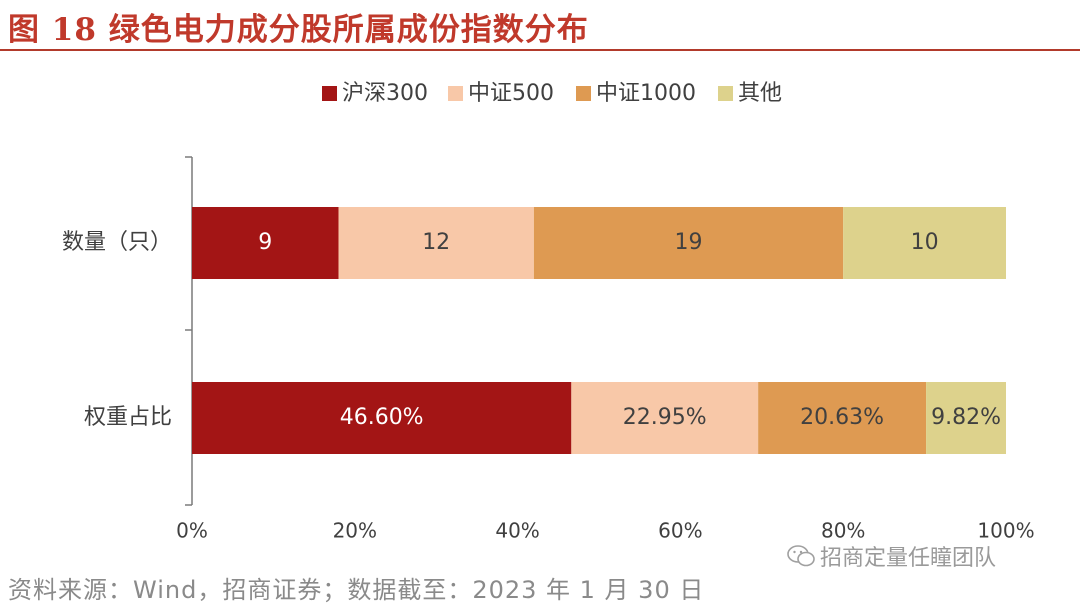 The height and width of the screenshot is (609, 1080). I want to click on watermark-text: 招商定量任瞳团队, so click(908, 558).